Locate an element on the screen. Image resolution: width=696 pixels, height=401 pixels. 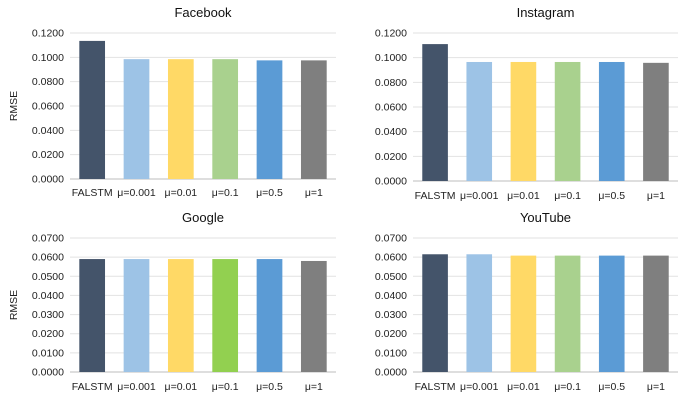
chart-title: YouTube is located at coordinates (545, 217).